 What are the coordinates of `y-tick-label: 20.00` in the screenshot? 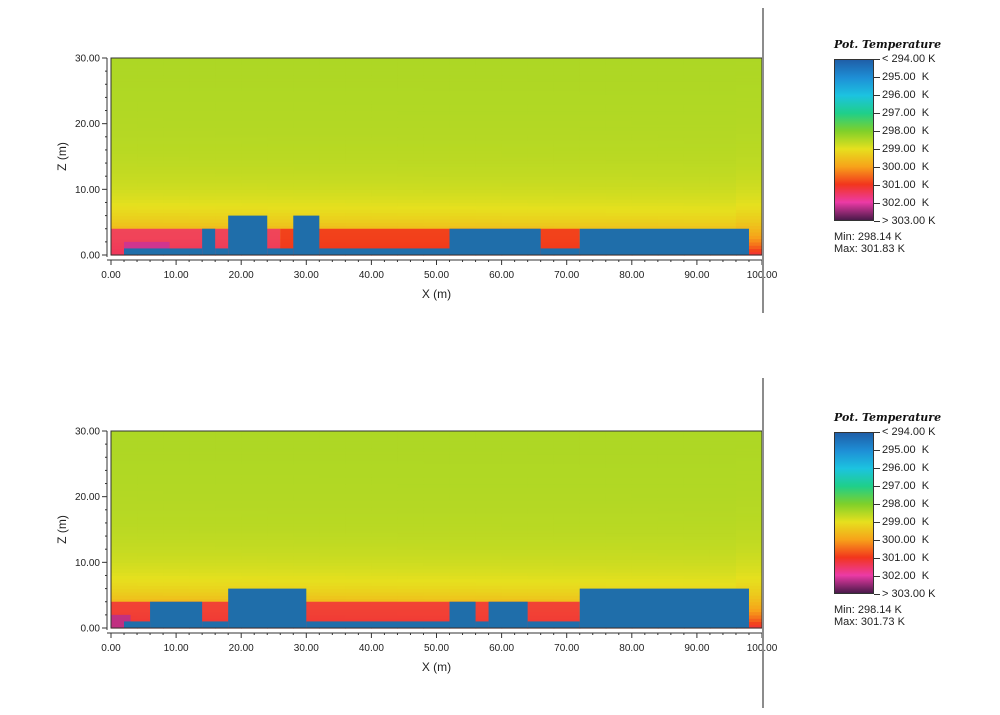 It's located at (87, 497).